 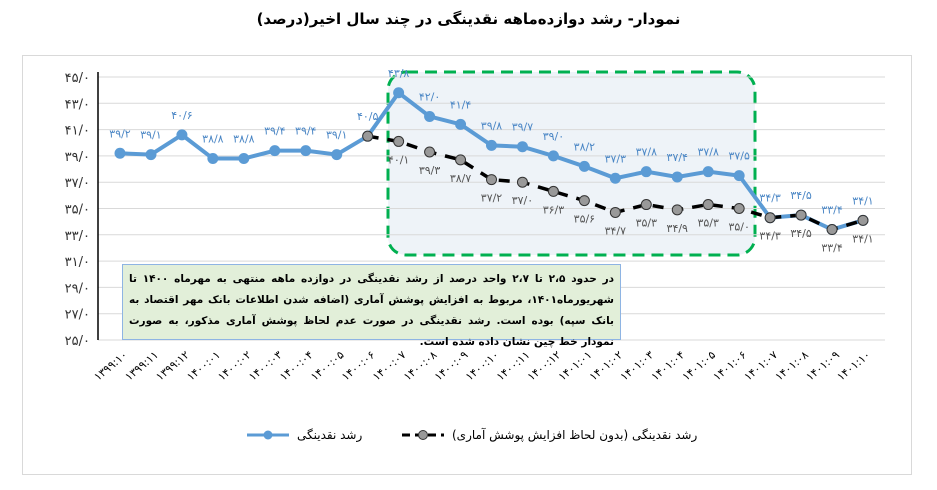 I want to click on x-tick-label: ۱۴۰۱:۰۹, so click(x=823, y=365).